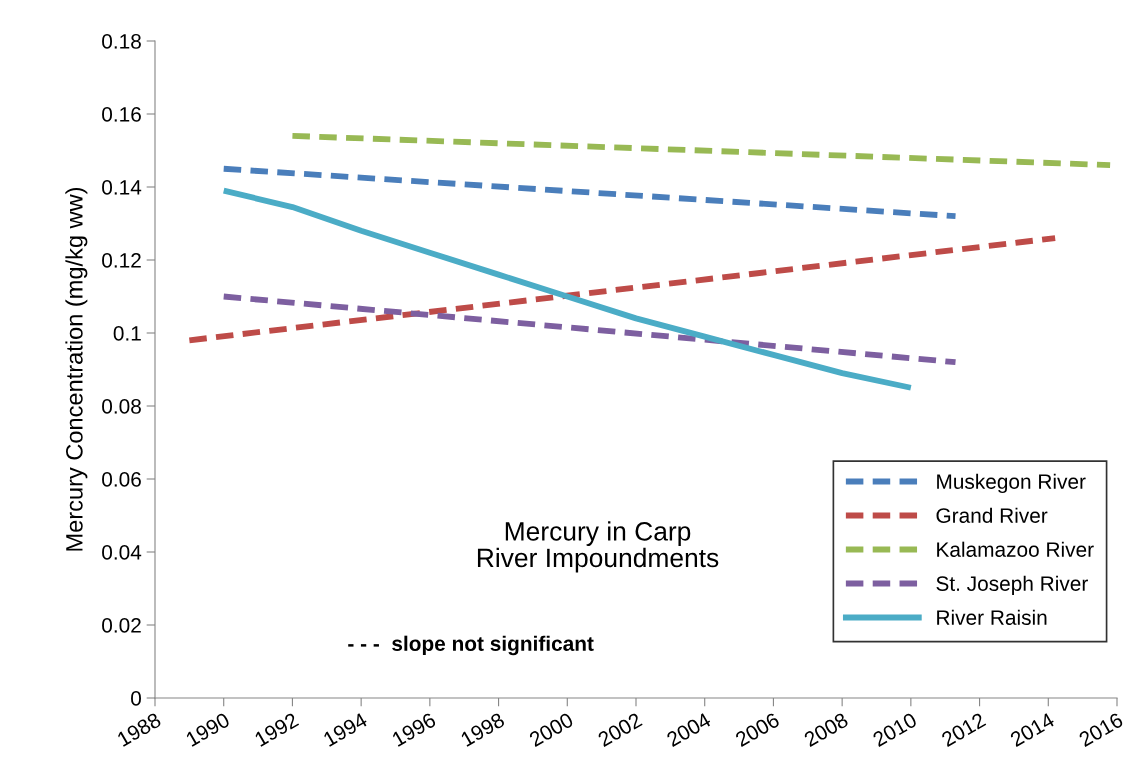  What do you see at coordinates (121, 41) in the screenshot?
I see `y-tick-label: 0.18` at bounding box center [121, 41].